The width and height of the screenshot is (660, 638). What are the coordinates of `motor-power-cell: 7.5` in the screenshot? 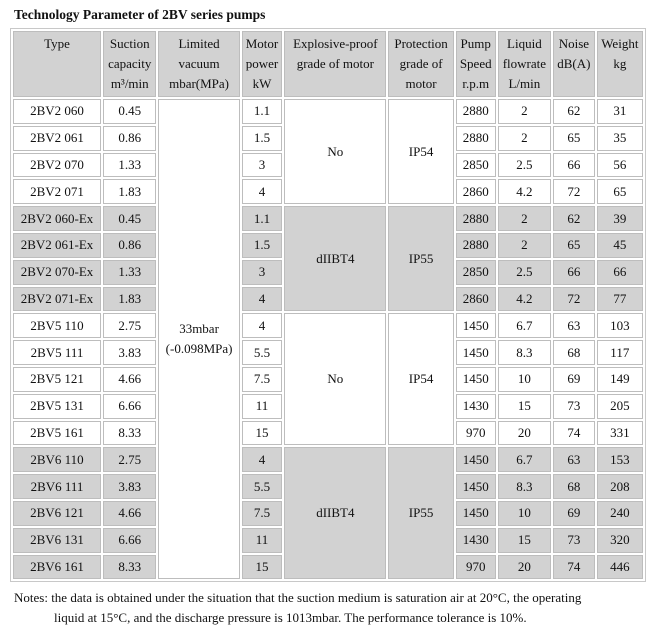 It's located at (262, 379).